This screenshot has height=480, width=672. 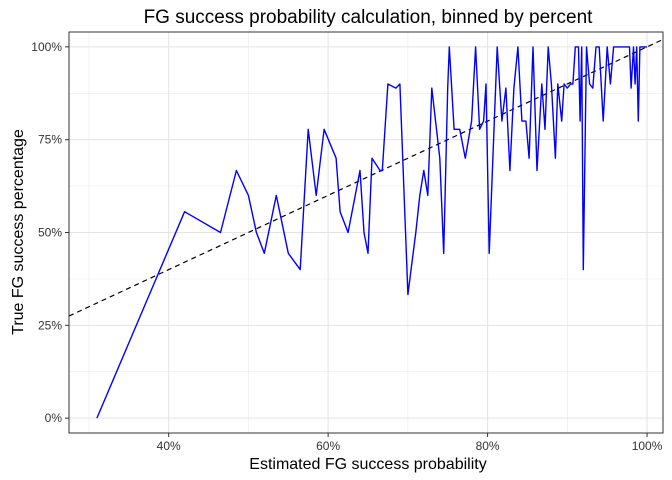 What do you see at coordinates (54, 418) in the screenshot?
I see `y-tick-label: 0%` at bounding box center [54, 418].